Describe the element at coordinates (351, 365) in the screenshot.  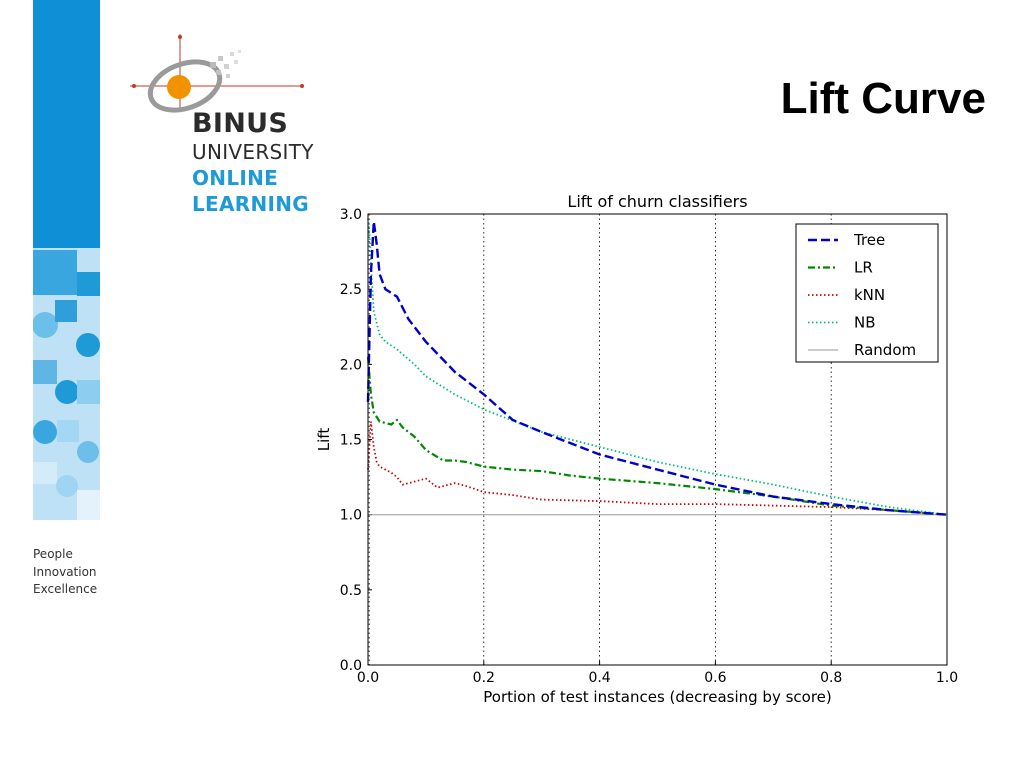
I see `y-tick-label: 2.0` at that location.